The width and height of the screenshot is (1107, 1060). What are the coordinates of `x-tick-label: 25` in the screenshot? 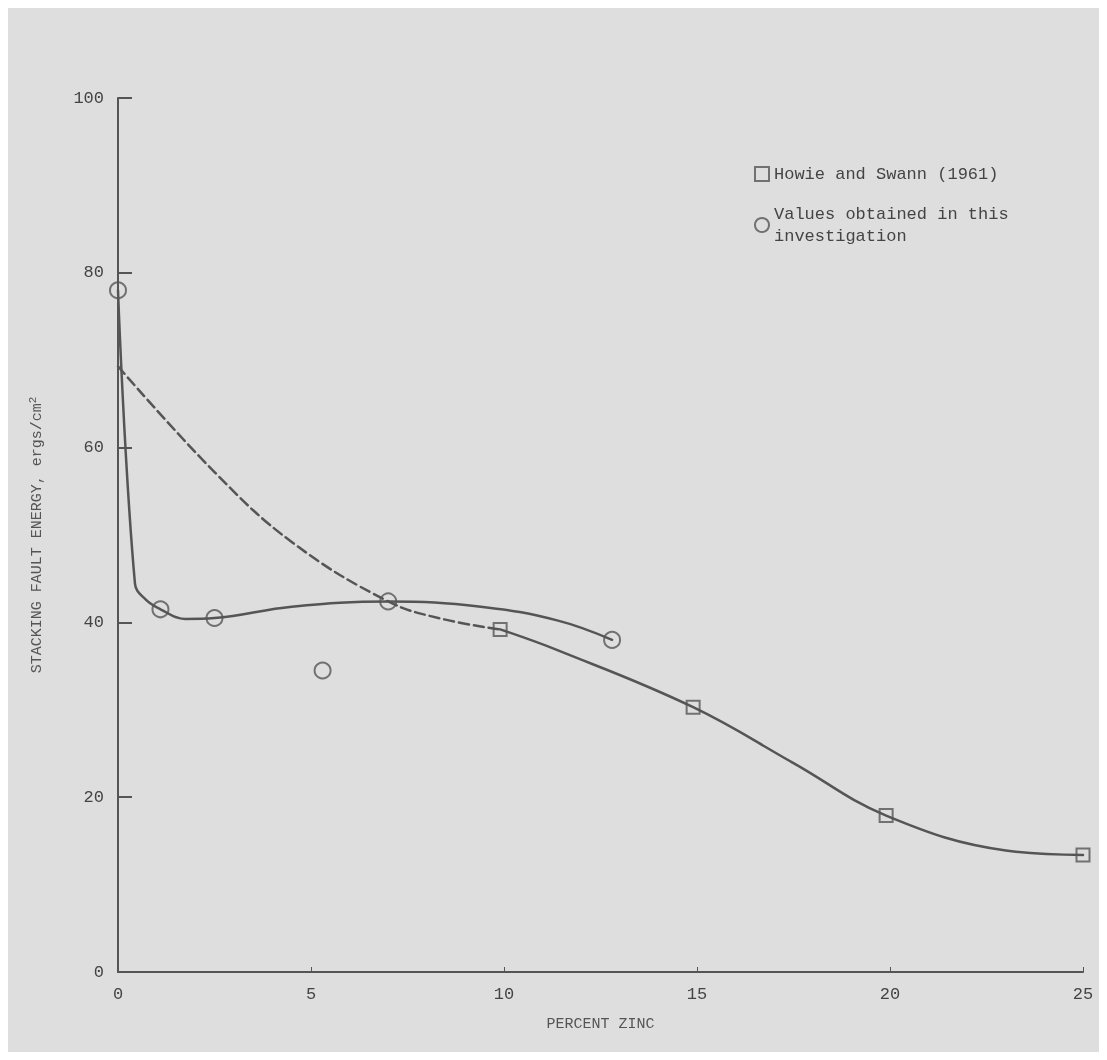 It's located at (1083, 994).